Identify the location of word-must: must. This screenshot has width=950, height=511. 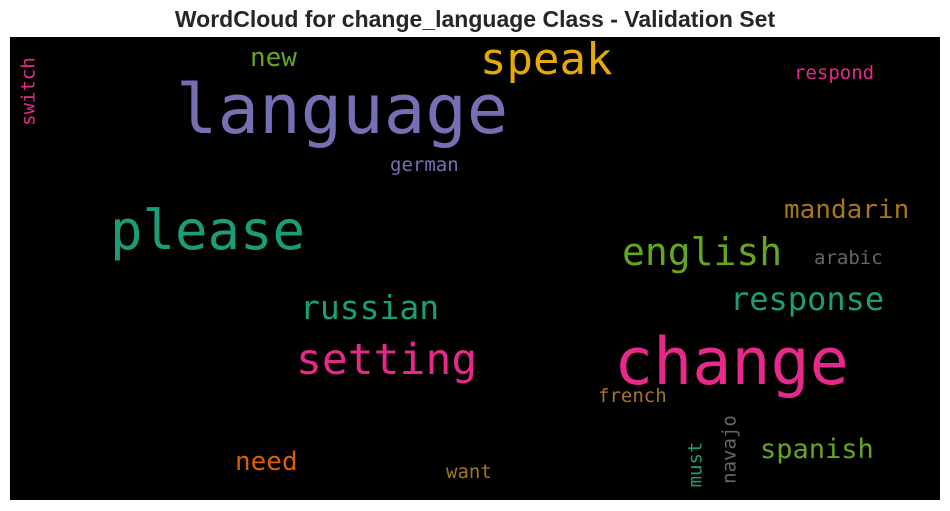
(695, 464).